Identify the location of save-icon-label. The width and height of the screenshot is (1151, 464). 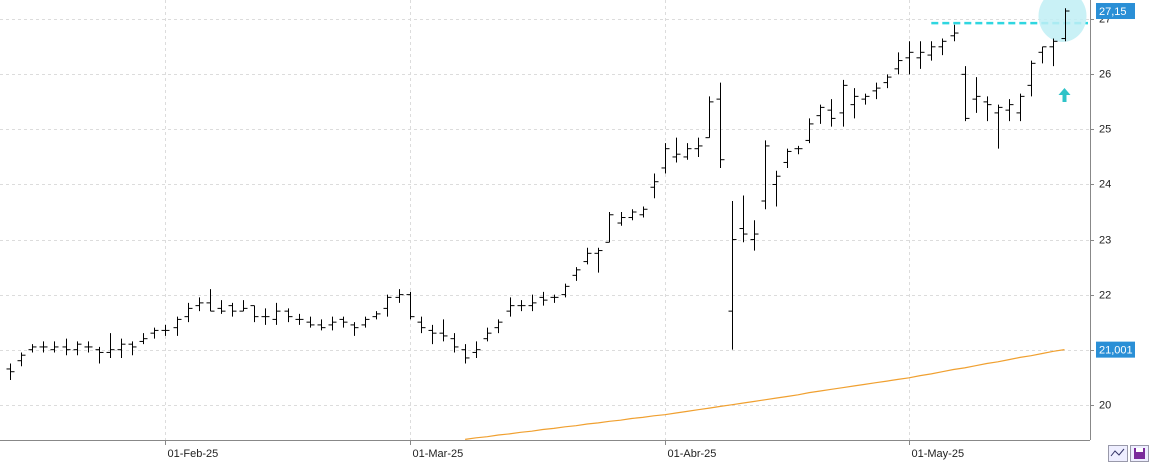
(1139, 450).